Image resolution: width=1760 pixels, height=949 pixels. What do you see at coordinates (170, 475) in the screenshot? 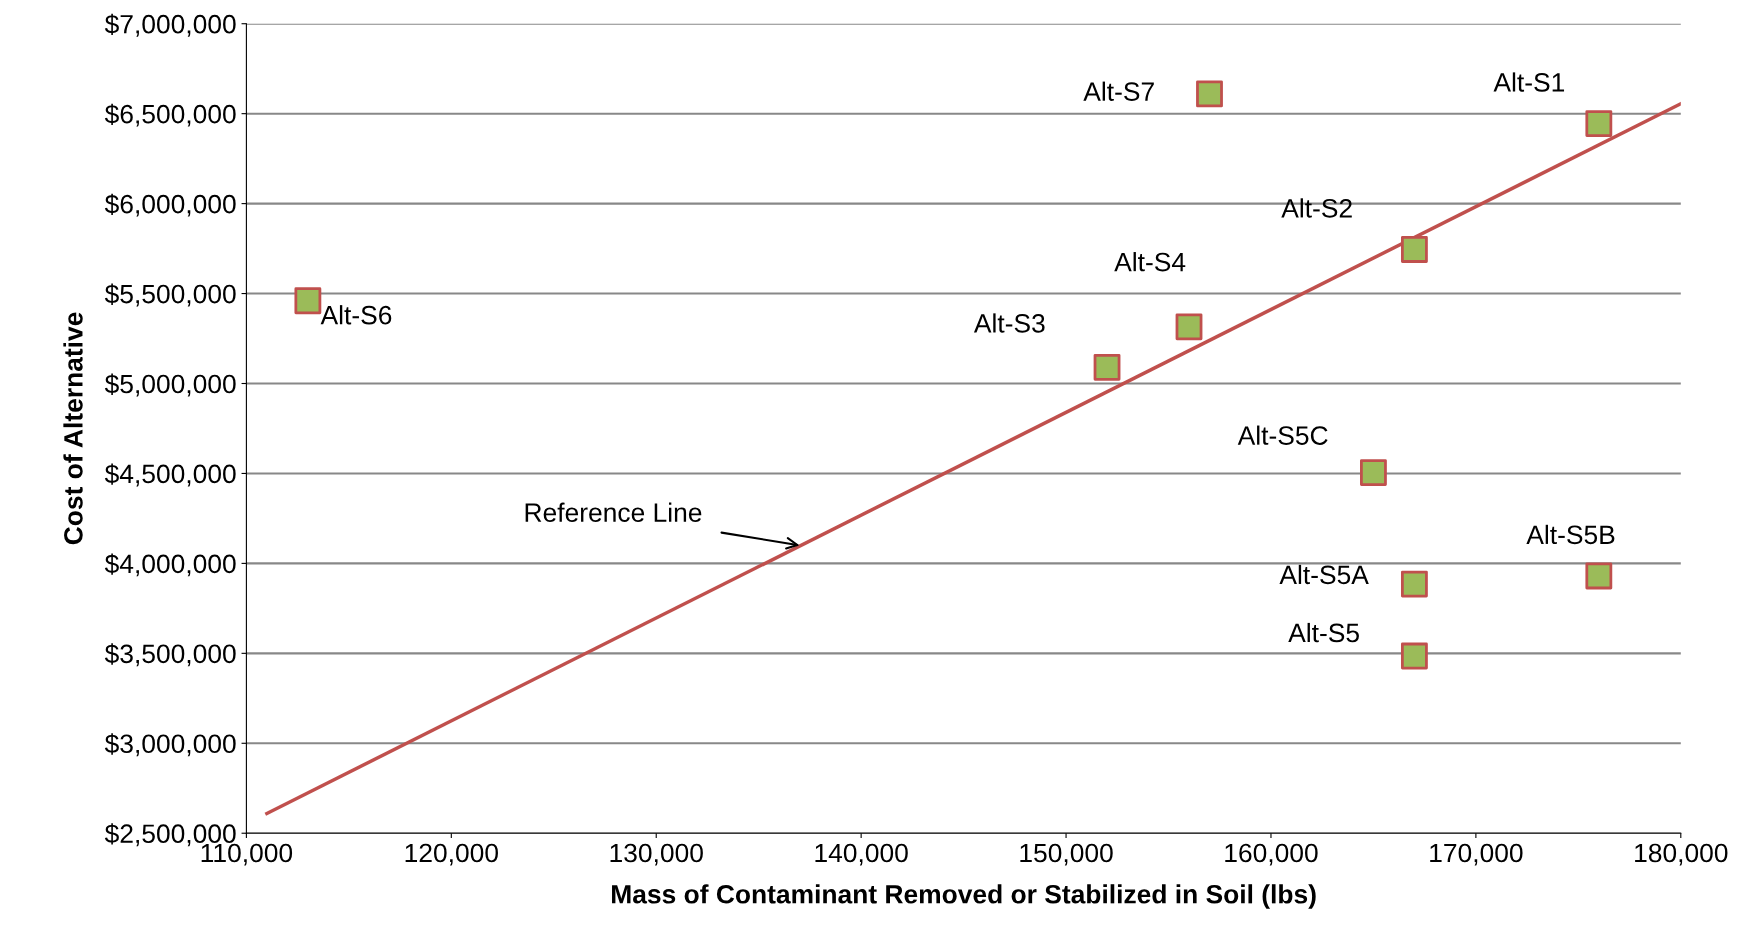
I see `y-tick-label: $4,500,000` at bounding box center [170, 475].